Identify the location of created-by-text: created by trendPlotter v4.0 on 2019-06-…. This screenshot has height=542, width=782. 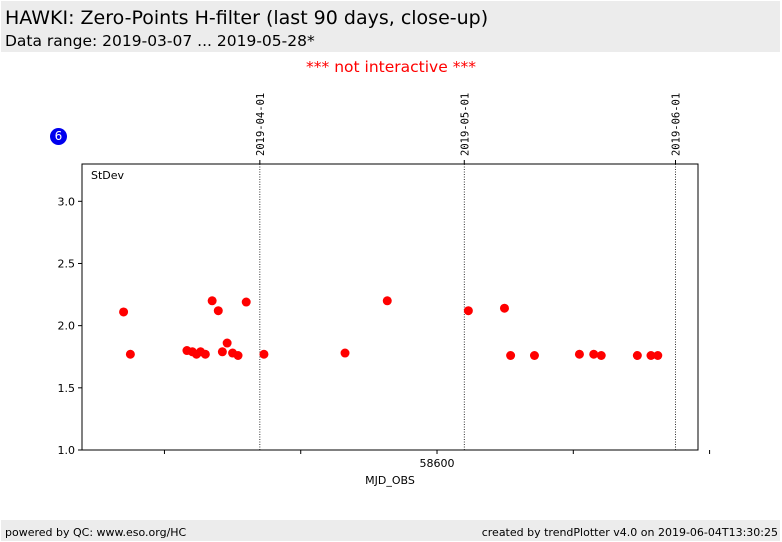
(629, 532).